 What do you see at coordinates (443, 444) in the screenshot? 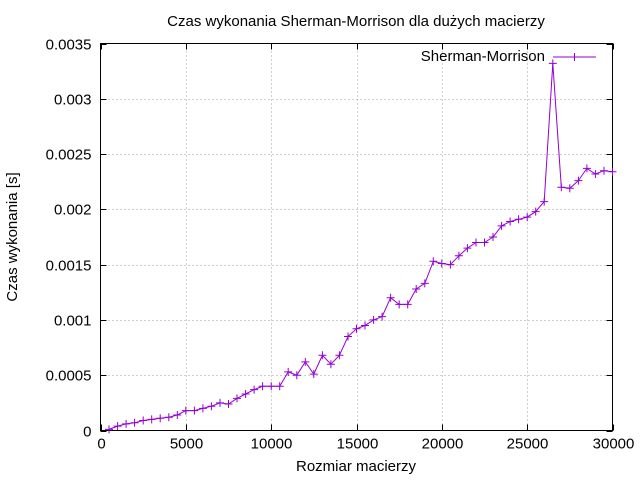
I see `x-tick-label: 20000` at bounding box center [443, 444].